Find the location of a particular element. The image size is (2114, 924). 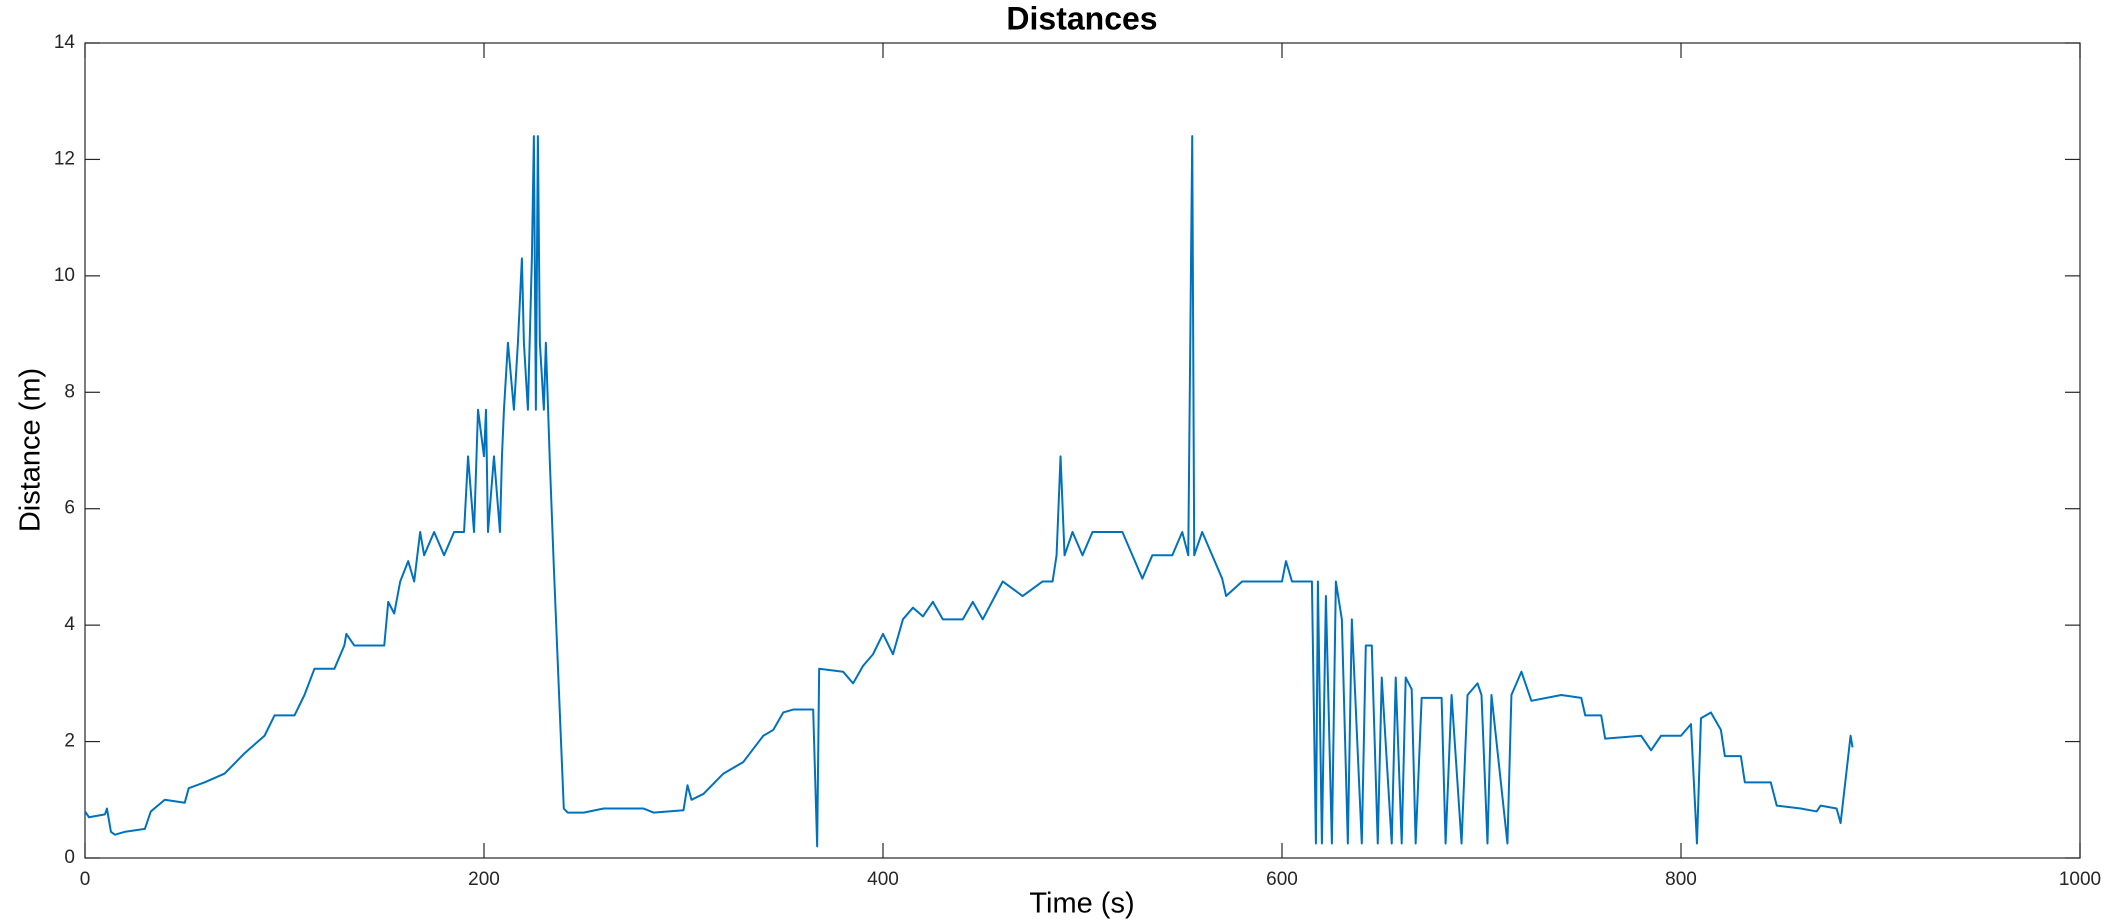

y-tick-label: 4 is located at coordinates (69, 624).